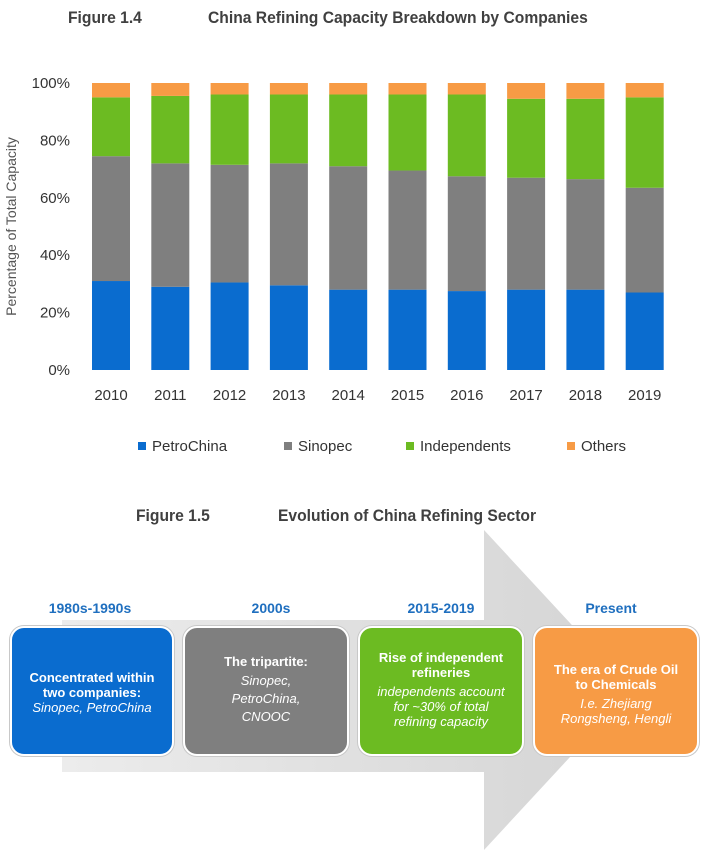  I want to click on era-box-3-title: Rise of independent refineries, so click(441, 665).